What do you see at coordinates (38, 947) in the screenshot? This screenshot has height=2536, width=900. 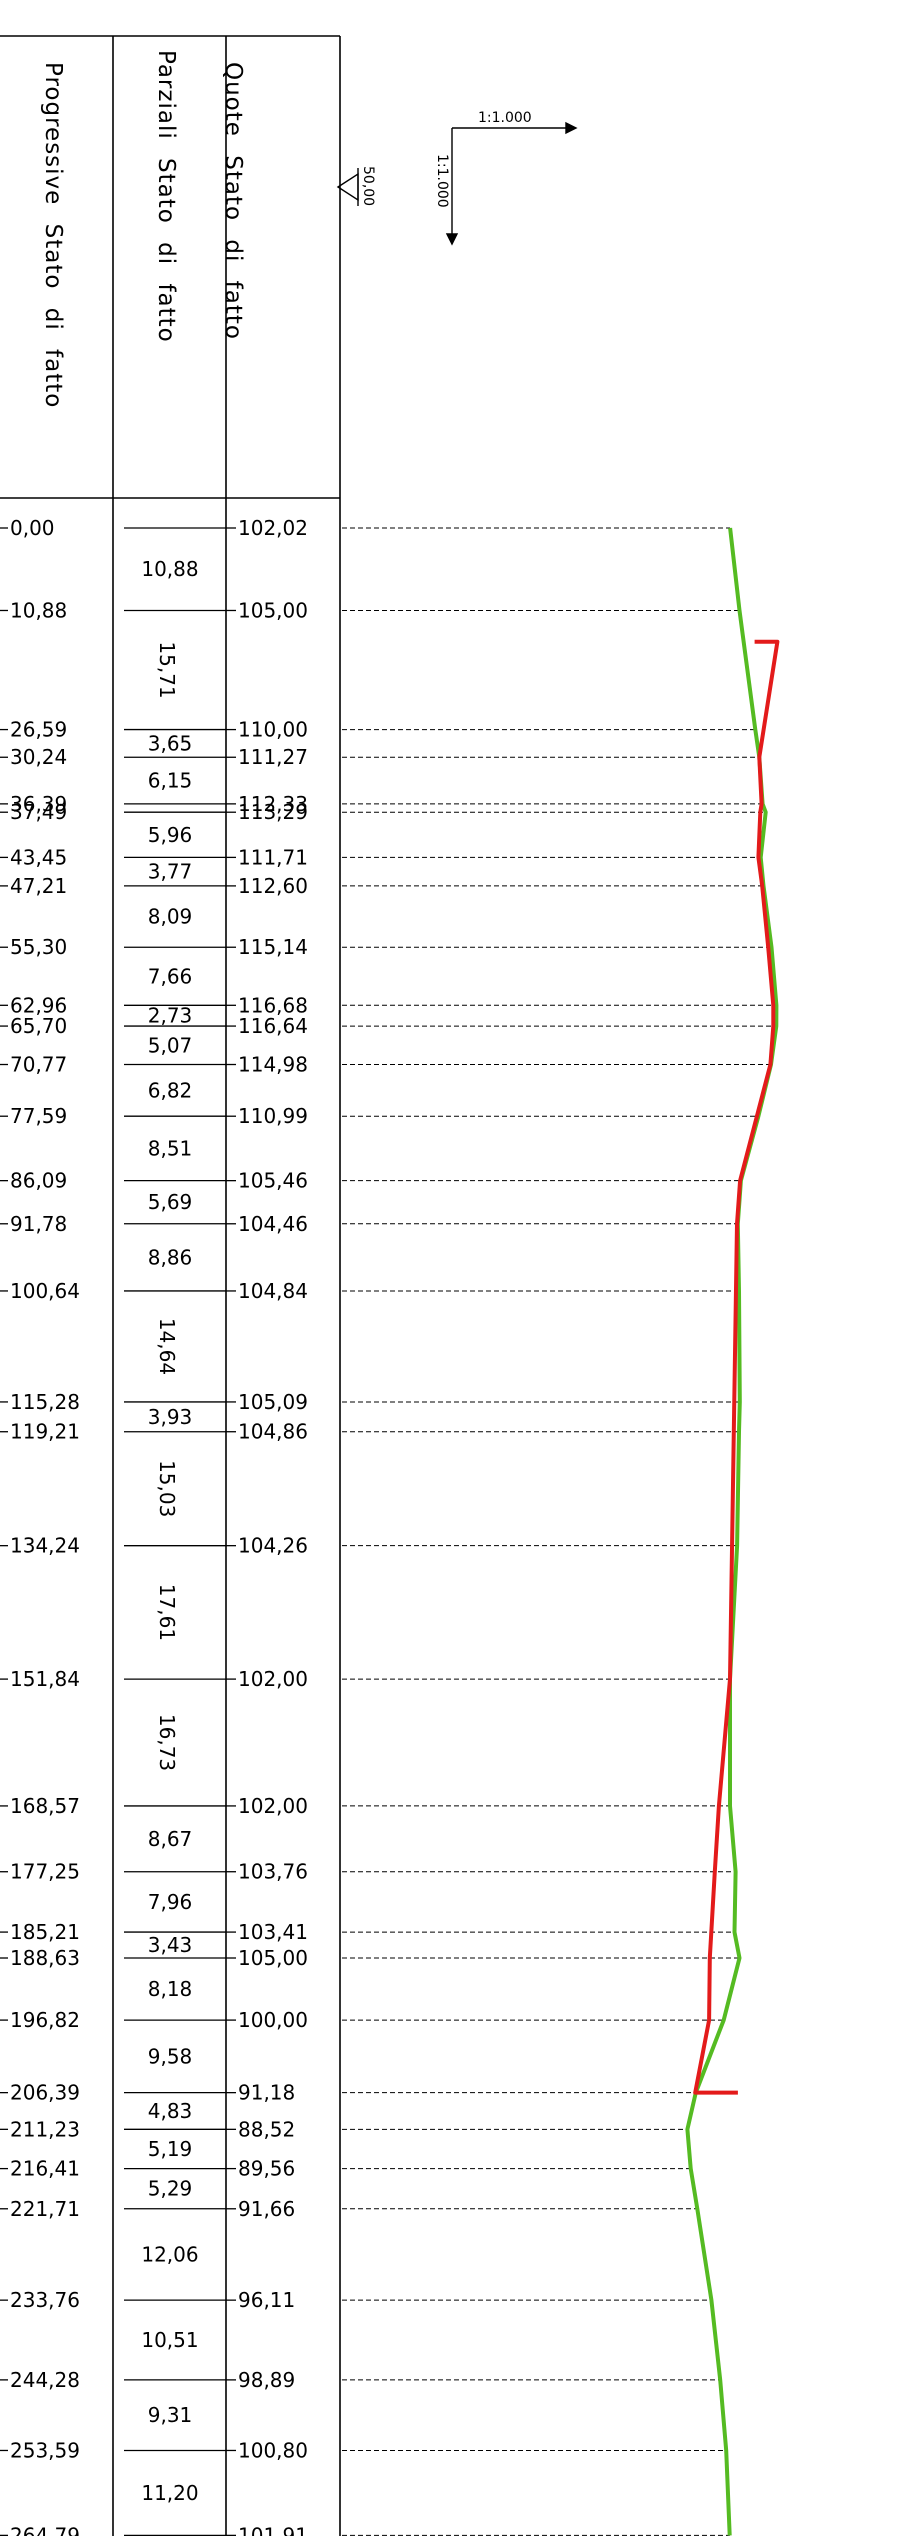 I see `progressive-label: 55,30` at bounding box center [38, 947].